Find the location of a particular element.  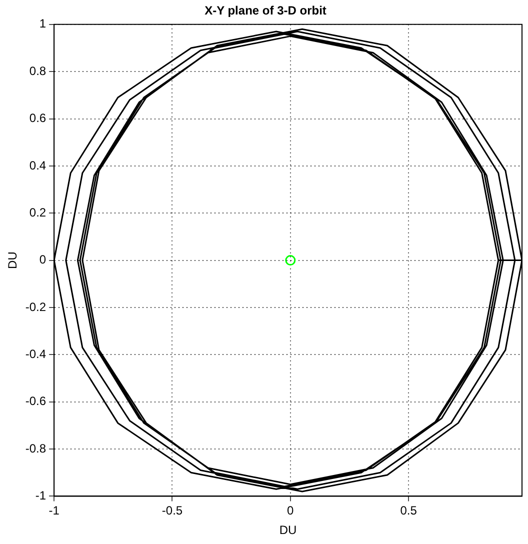

y-tick-label: 0.2 is located at coordinates (37, 212).